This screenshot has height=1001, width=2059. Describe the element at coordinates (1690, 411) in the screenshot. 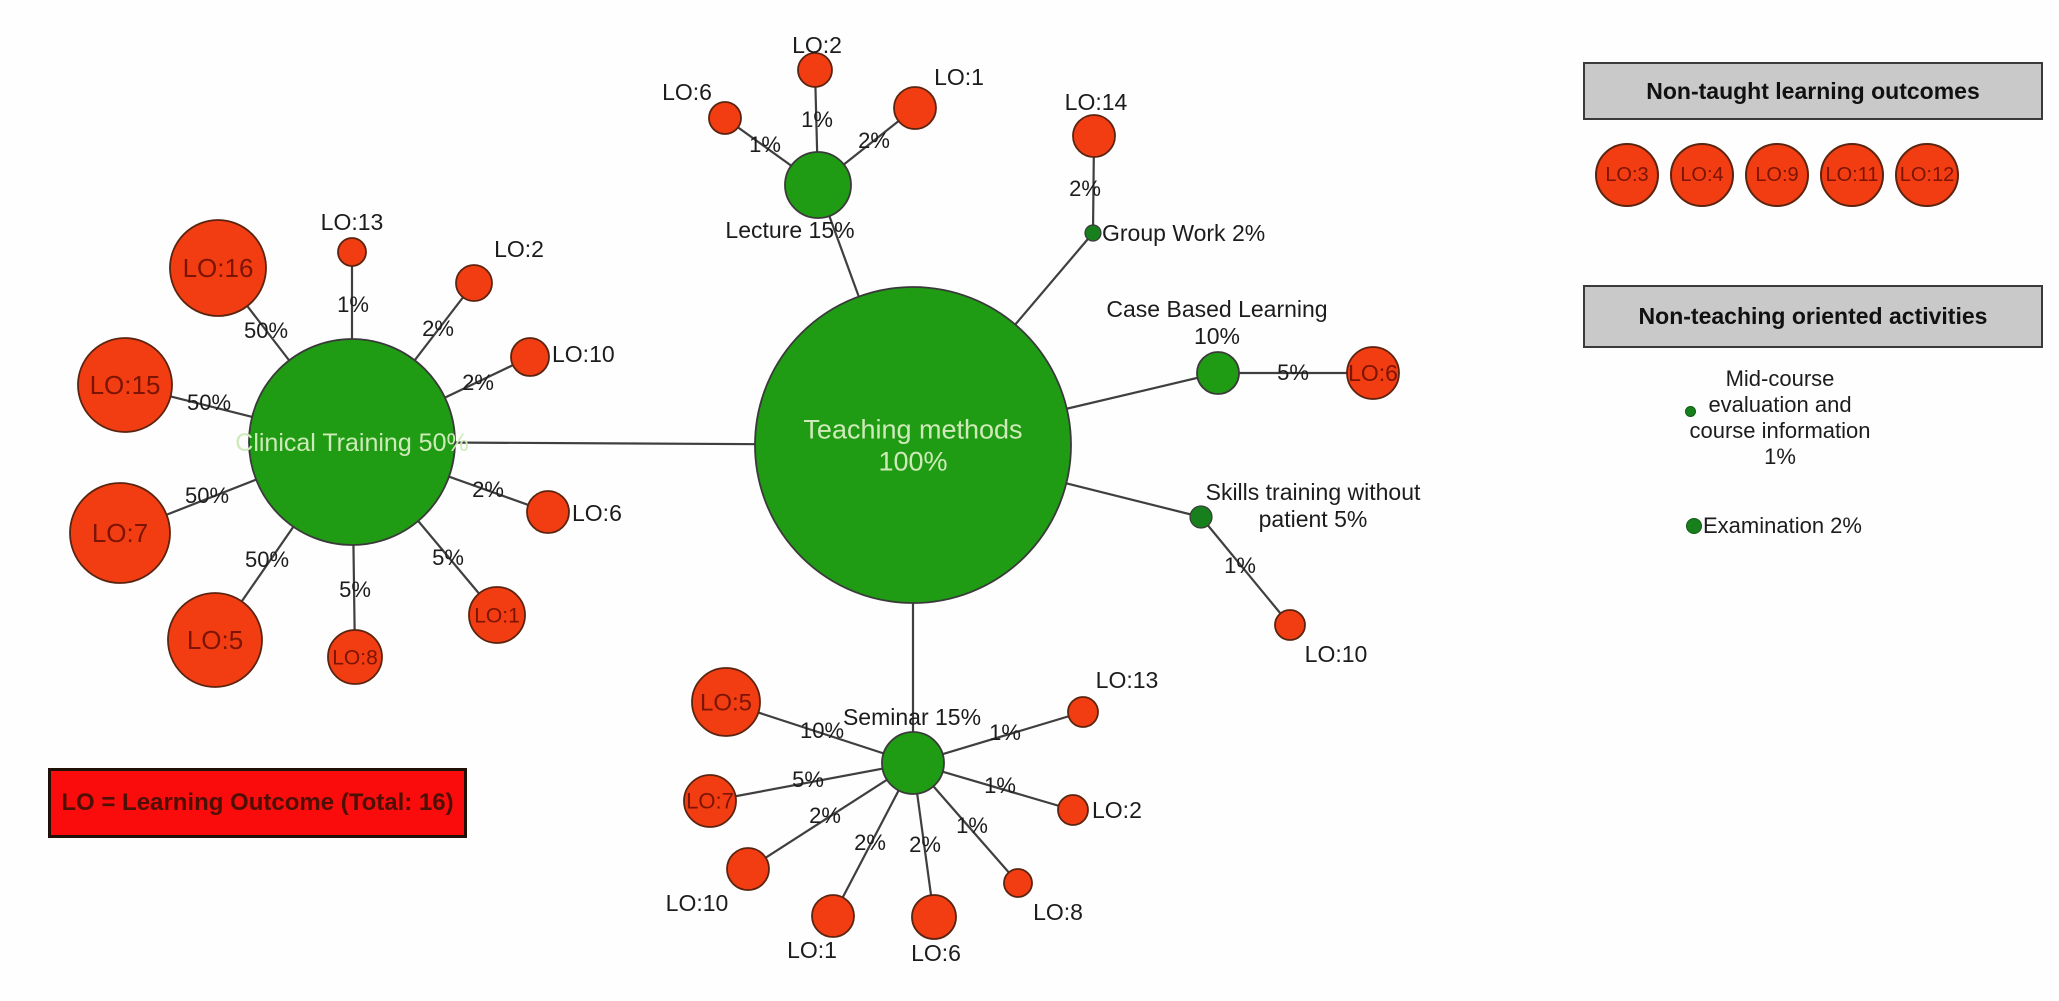

I see `midcourse-dot-icon` at that location.